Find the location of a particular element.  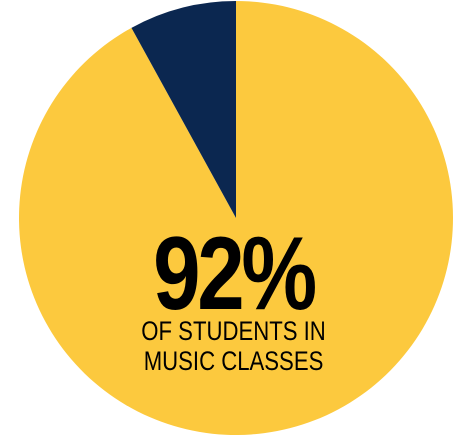

caption-line-2: MUSIC CLASSES is located at coordinates (233, 361).